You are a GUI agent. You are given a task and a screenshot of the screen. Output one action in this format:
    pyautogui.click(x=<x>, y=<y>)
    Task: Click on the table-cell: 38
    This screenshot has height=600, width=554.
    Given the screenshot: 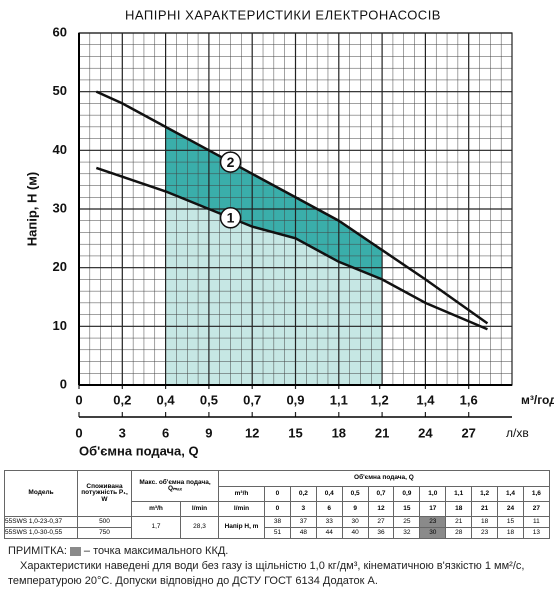 What is the action you would take?
    pyautogui.click(x=277, y=522)
    